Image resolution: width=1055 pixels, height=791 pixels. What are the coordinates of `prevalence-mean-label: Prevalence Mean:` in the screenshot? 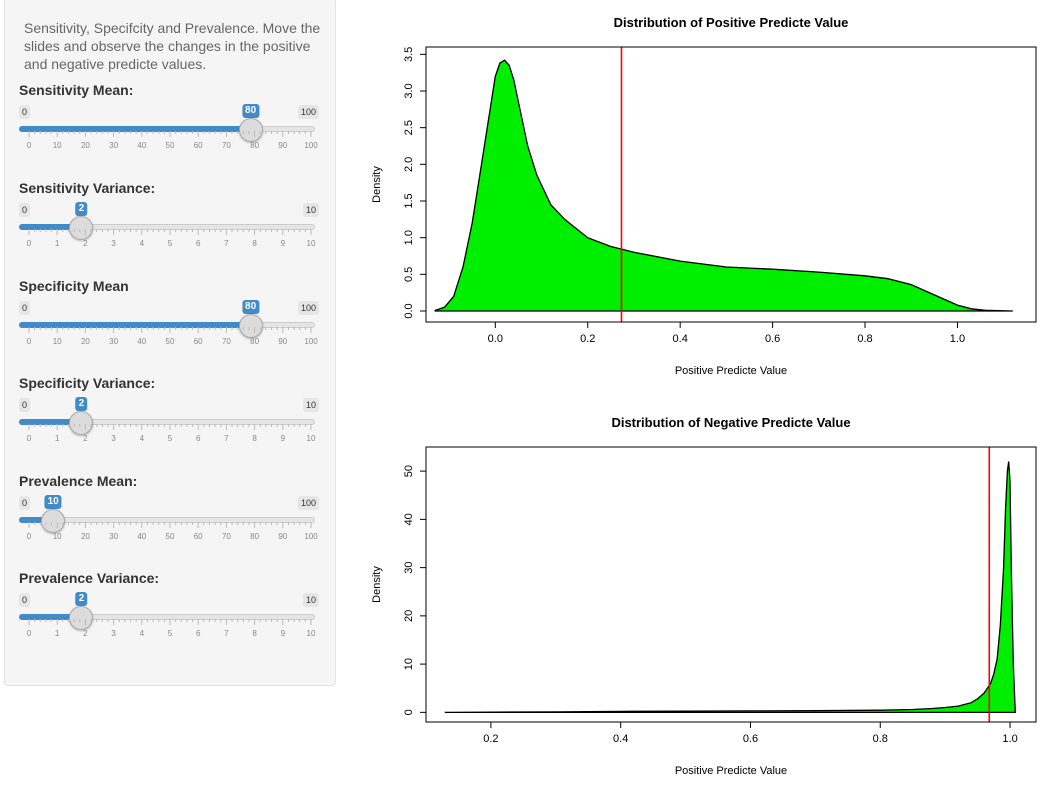 It's located at (78, 481).